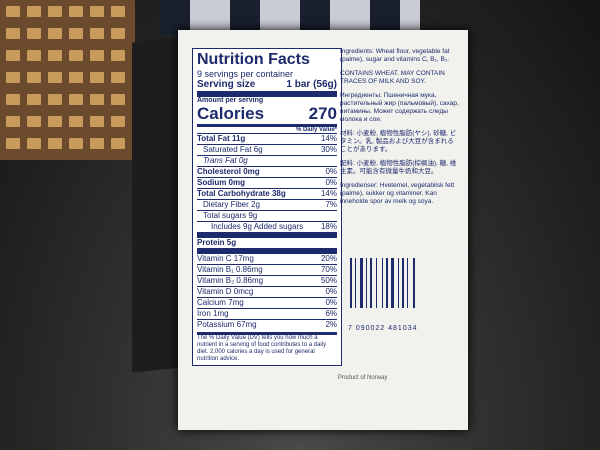 The image size is (600, 450). I want to click on nutrient-name: Cholesterol 0mg, so click(228, 171).